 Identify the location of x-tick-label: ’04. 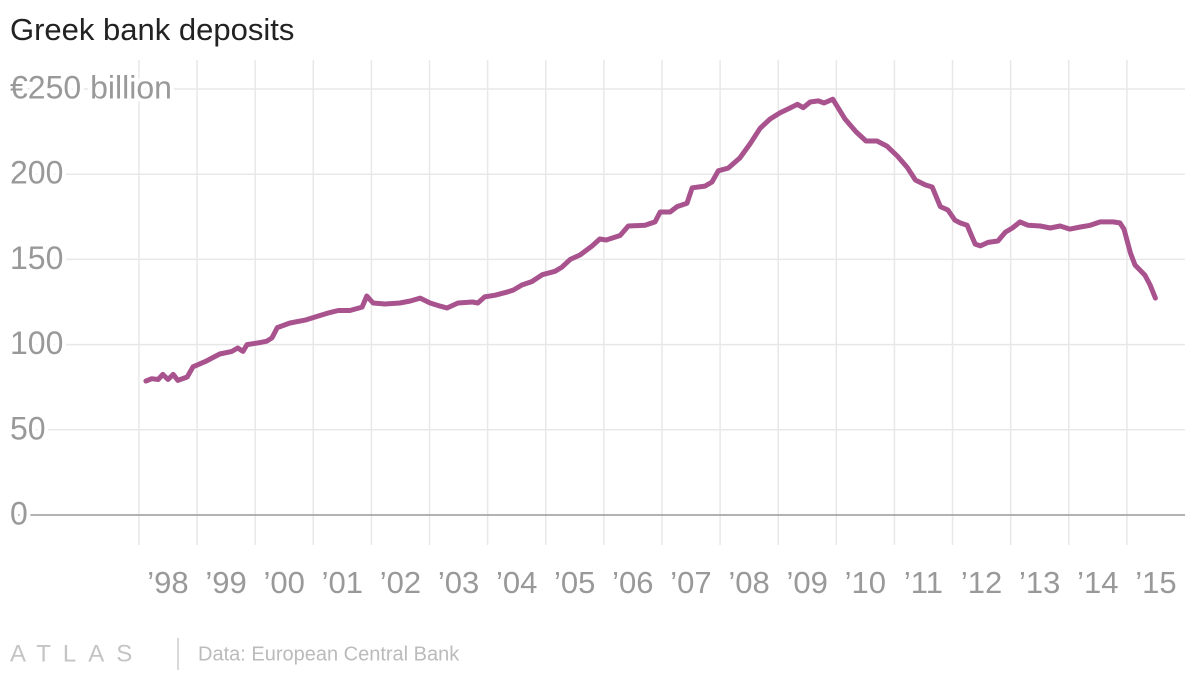
(516, 582).